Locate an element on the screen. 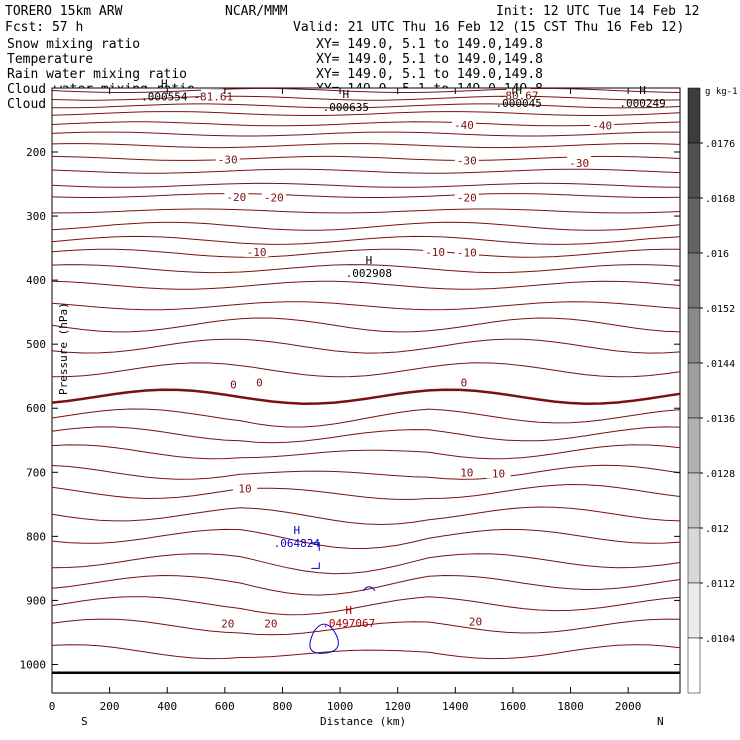 The image size is (740, 740). x-tick-label: 400 is located at coordinates (167, 706).